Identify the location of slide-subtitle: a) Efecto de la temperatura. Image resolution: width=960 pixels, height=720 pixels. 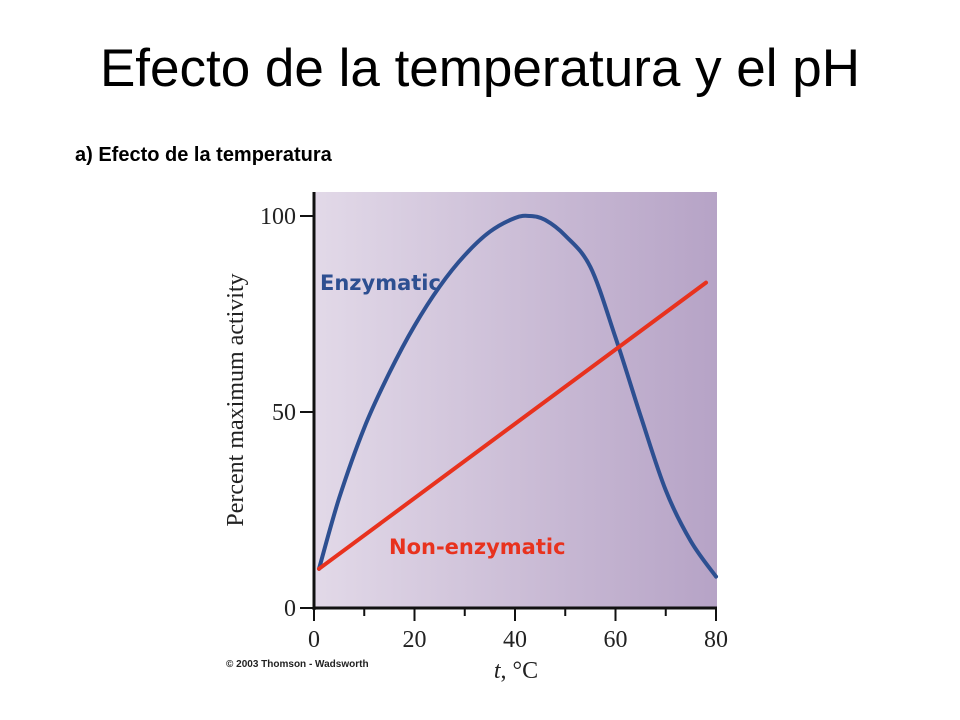
(203, 155).